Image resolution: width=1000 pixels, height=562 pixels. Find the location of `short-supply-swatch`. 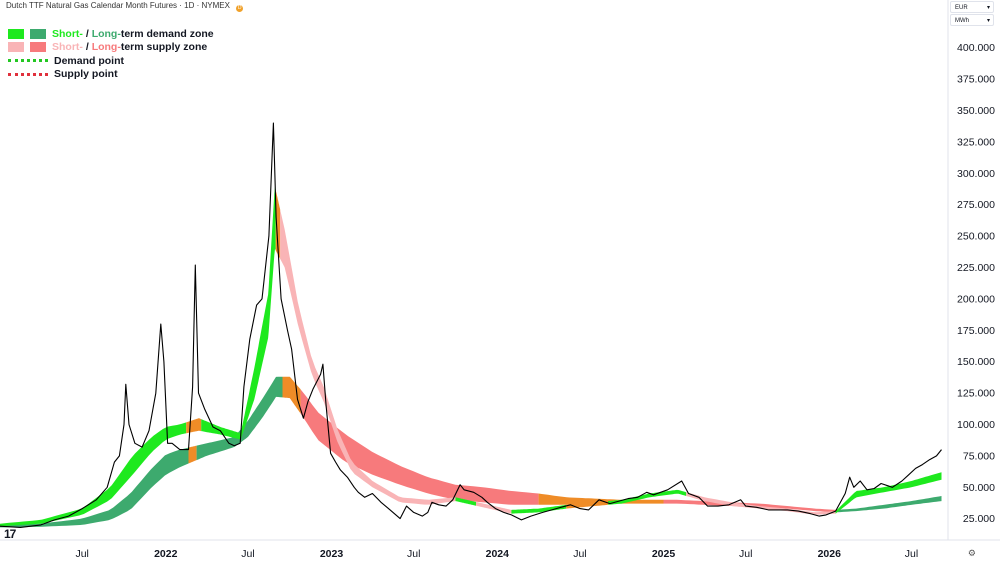

short-supply-swatch is located at coordinates (16, 47).